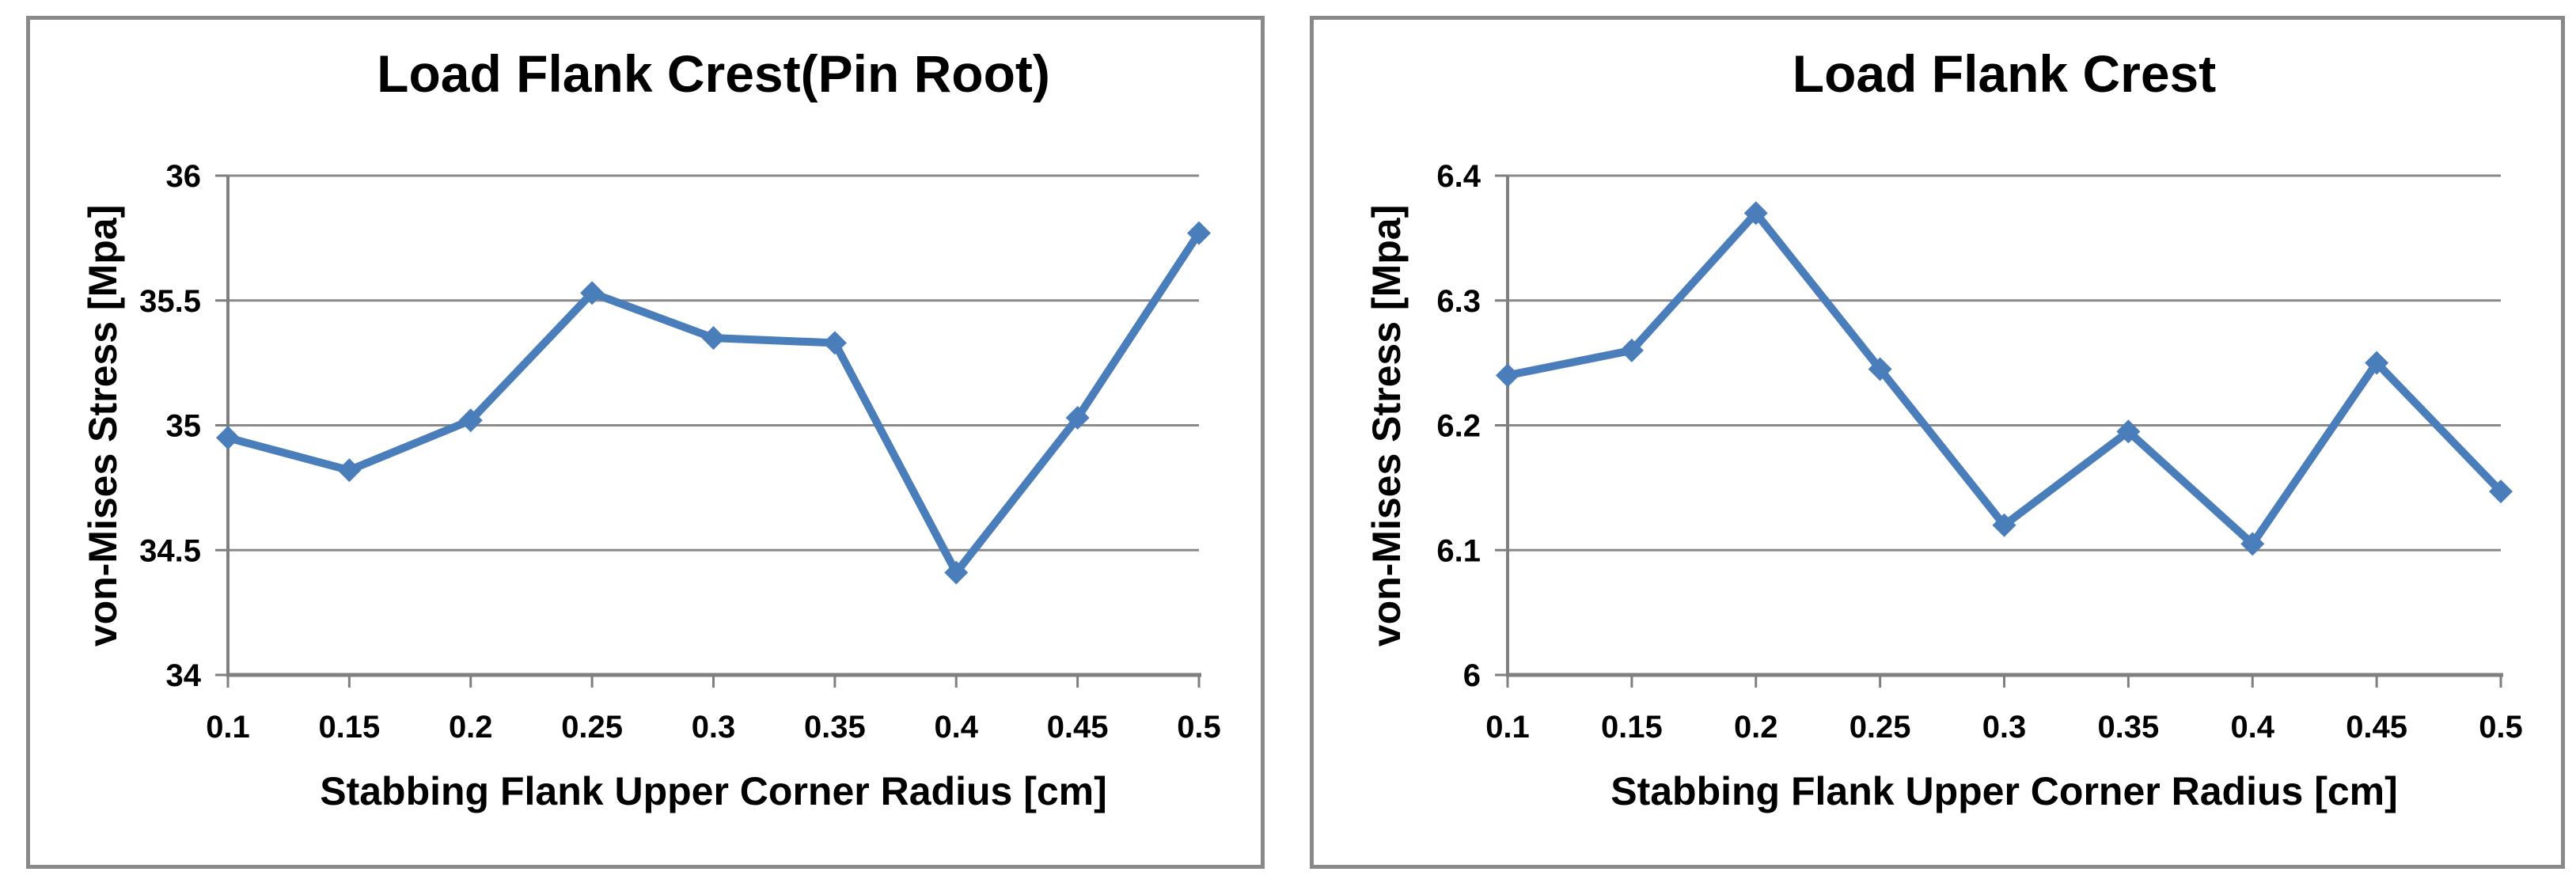  I want to click on y-tick-label: 6, so click(1472, 675).